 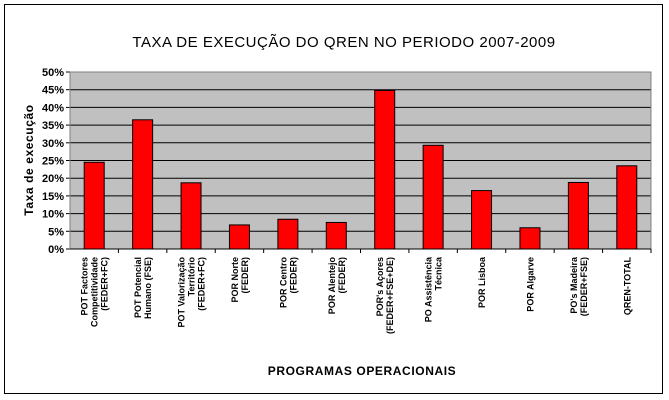 What do you see at coordinates (53, 162) in the screenshot?
I see `y-tick-label: 25%` at bounding box center [53, 162].